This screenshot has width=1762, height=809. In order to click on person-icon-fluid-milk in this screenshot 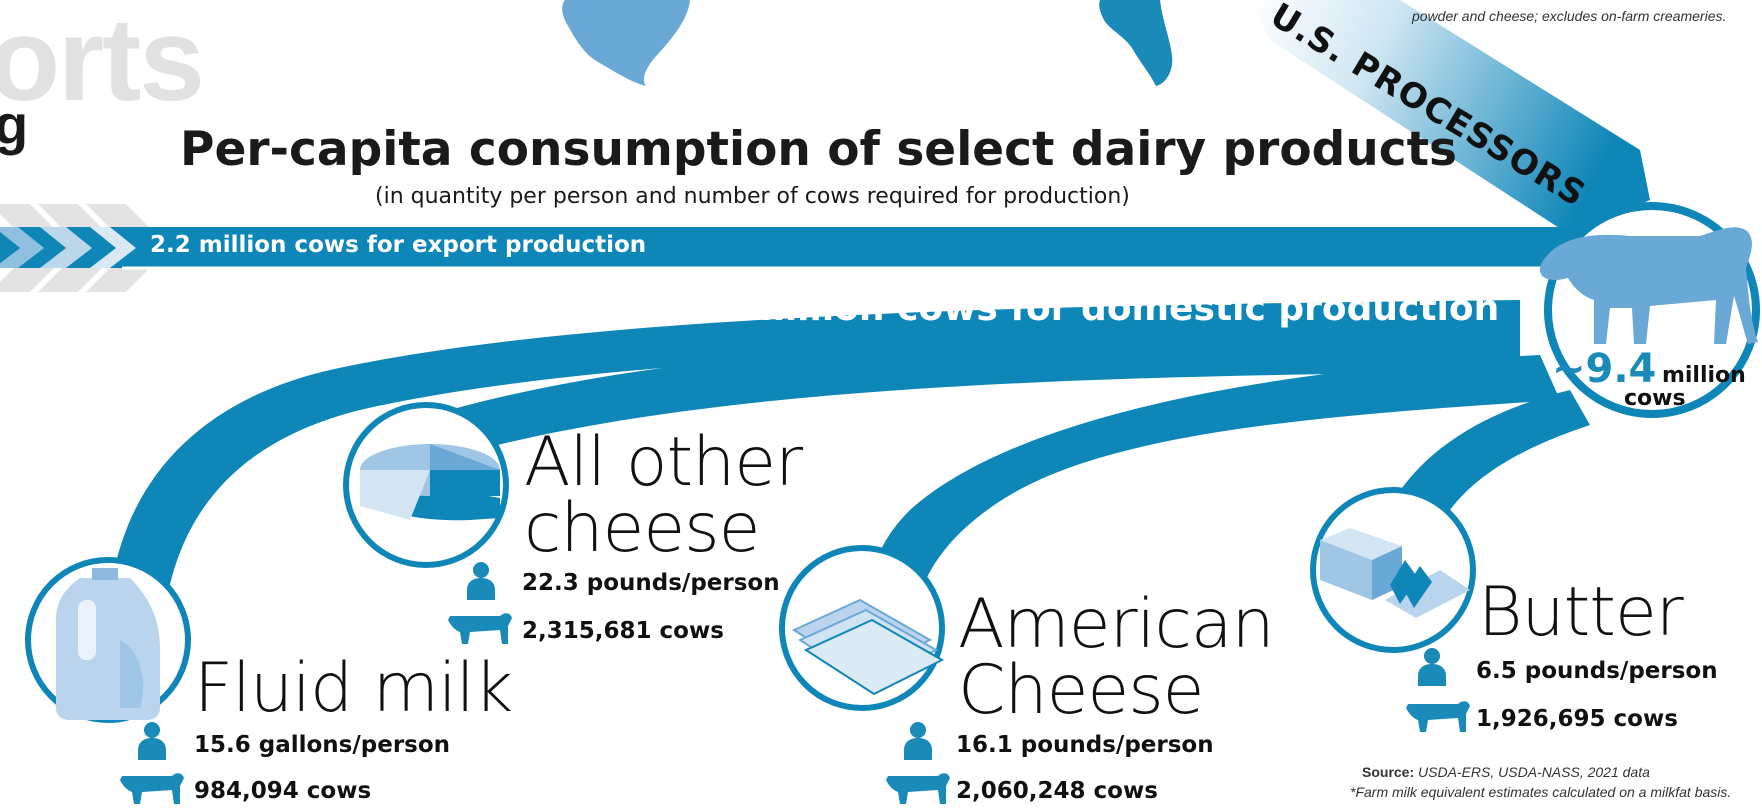, I will do `click(152, 741)`.